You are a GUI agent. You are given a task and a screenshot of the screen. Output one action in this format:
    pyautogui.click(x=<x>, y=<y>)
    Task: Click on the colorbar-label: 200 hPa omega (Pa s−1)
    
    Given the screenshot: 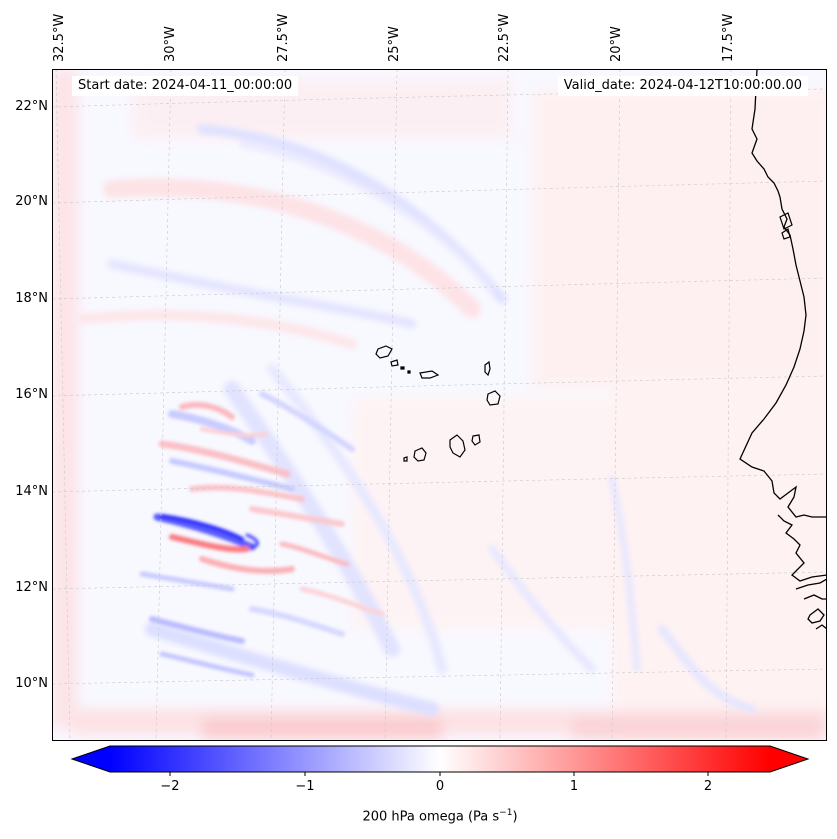 What is the action you would take?
    pyautogui.click(x=439, y=816)
    